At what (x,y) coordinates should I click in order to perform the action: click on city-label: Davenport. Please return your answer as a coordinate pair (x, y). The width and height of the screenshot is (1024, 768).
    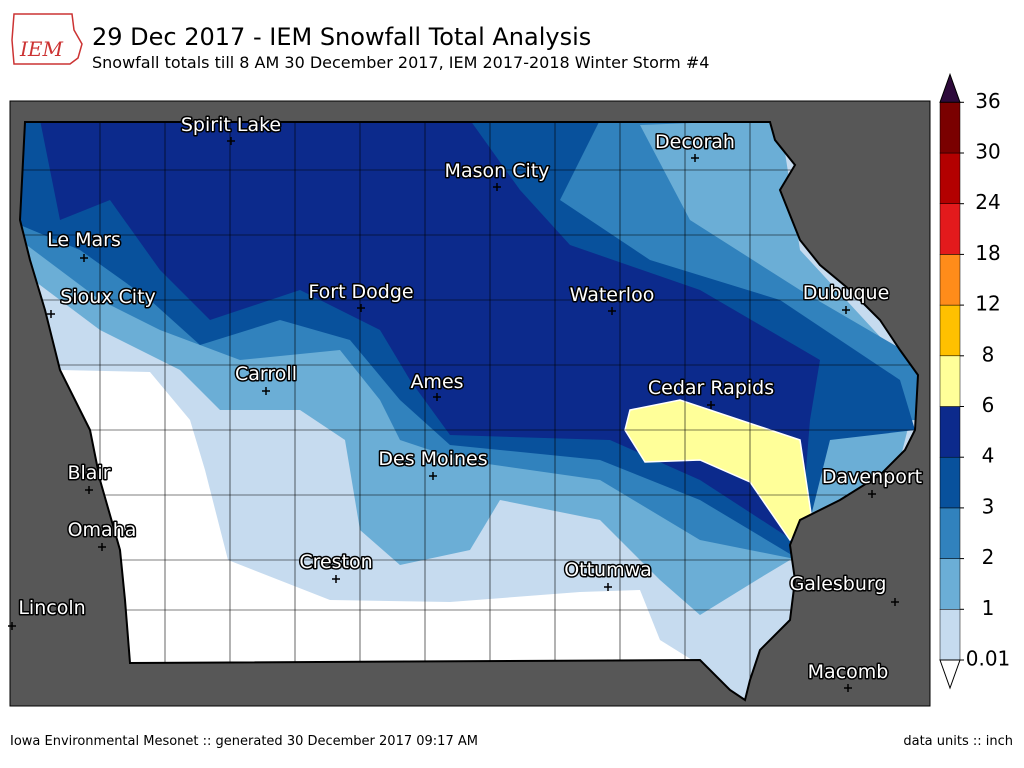
    Looking at the image, I should click on (872, 477).